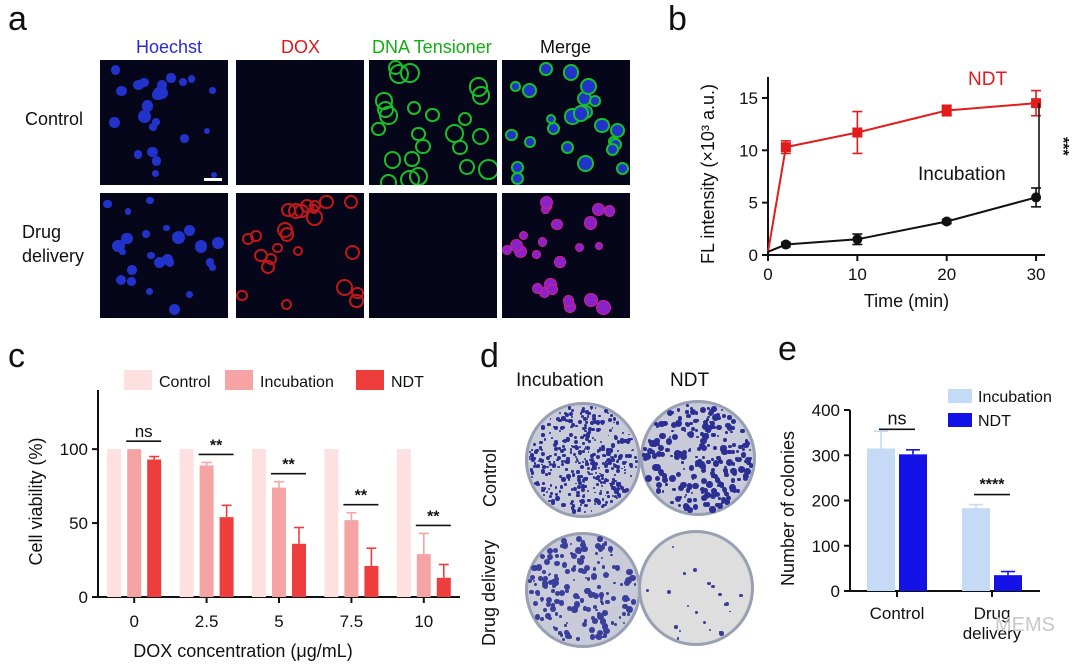 The width and height of the screenshot is (1080, 669). I want to click on significance-label: **, so click(216, 445).